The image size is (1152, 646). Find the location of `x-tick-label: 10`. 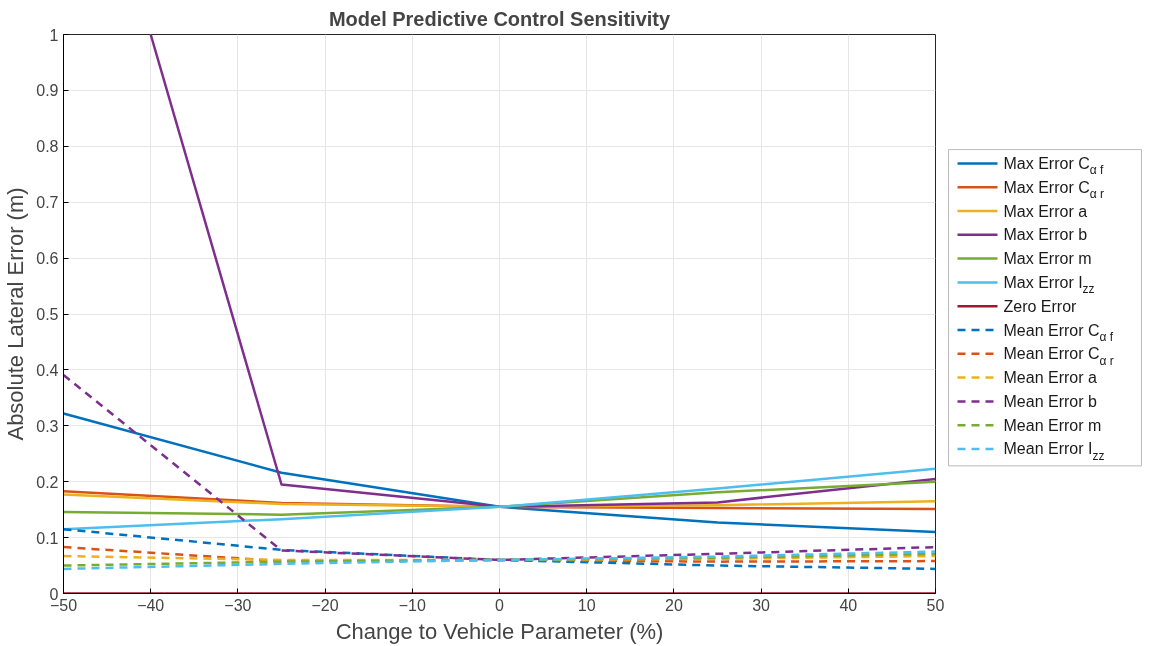

x-tick-label: 10 is located at coordinates (586, 605).